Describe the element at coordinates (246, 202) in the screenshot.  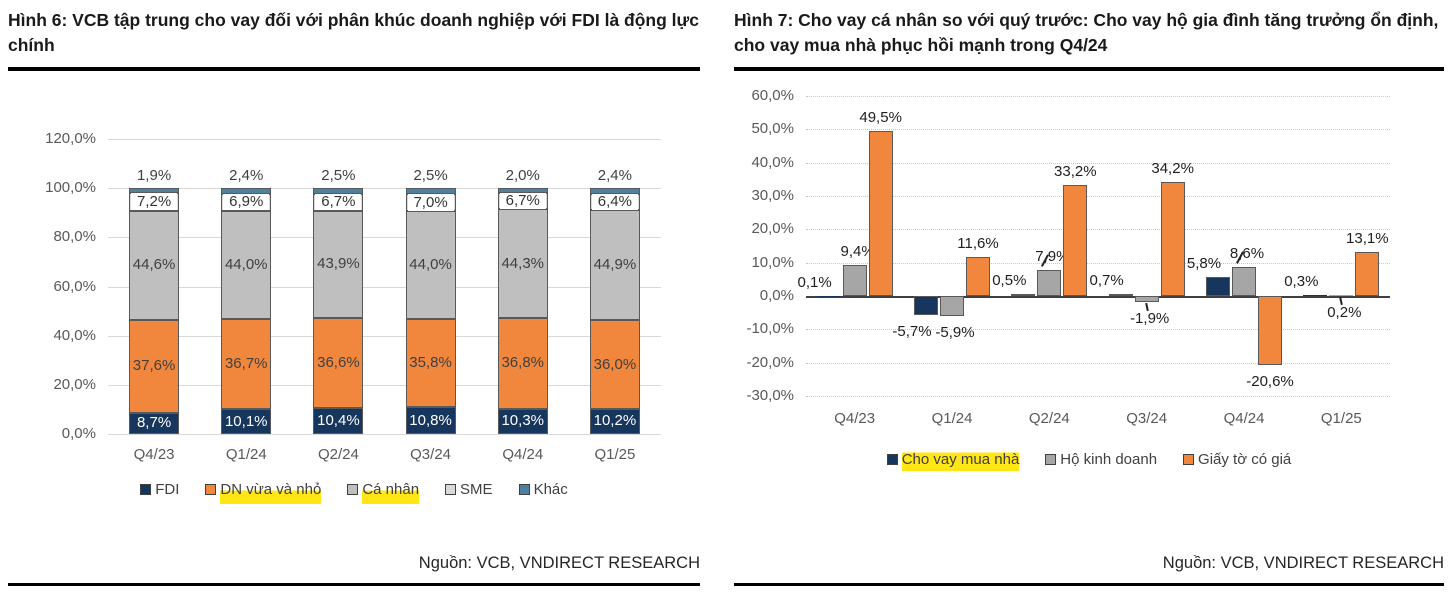
I see `bar-value-label: 6,9%` at that location.